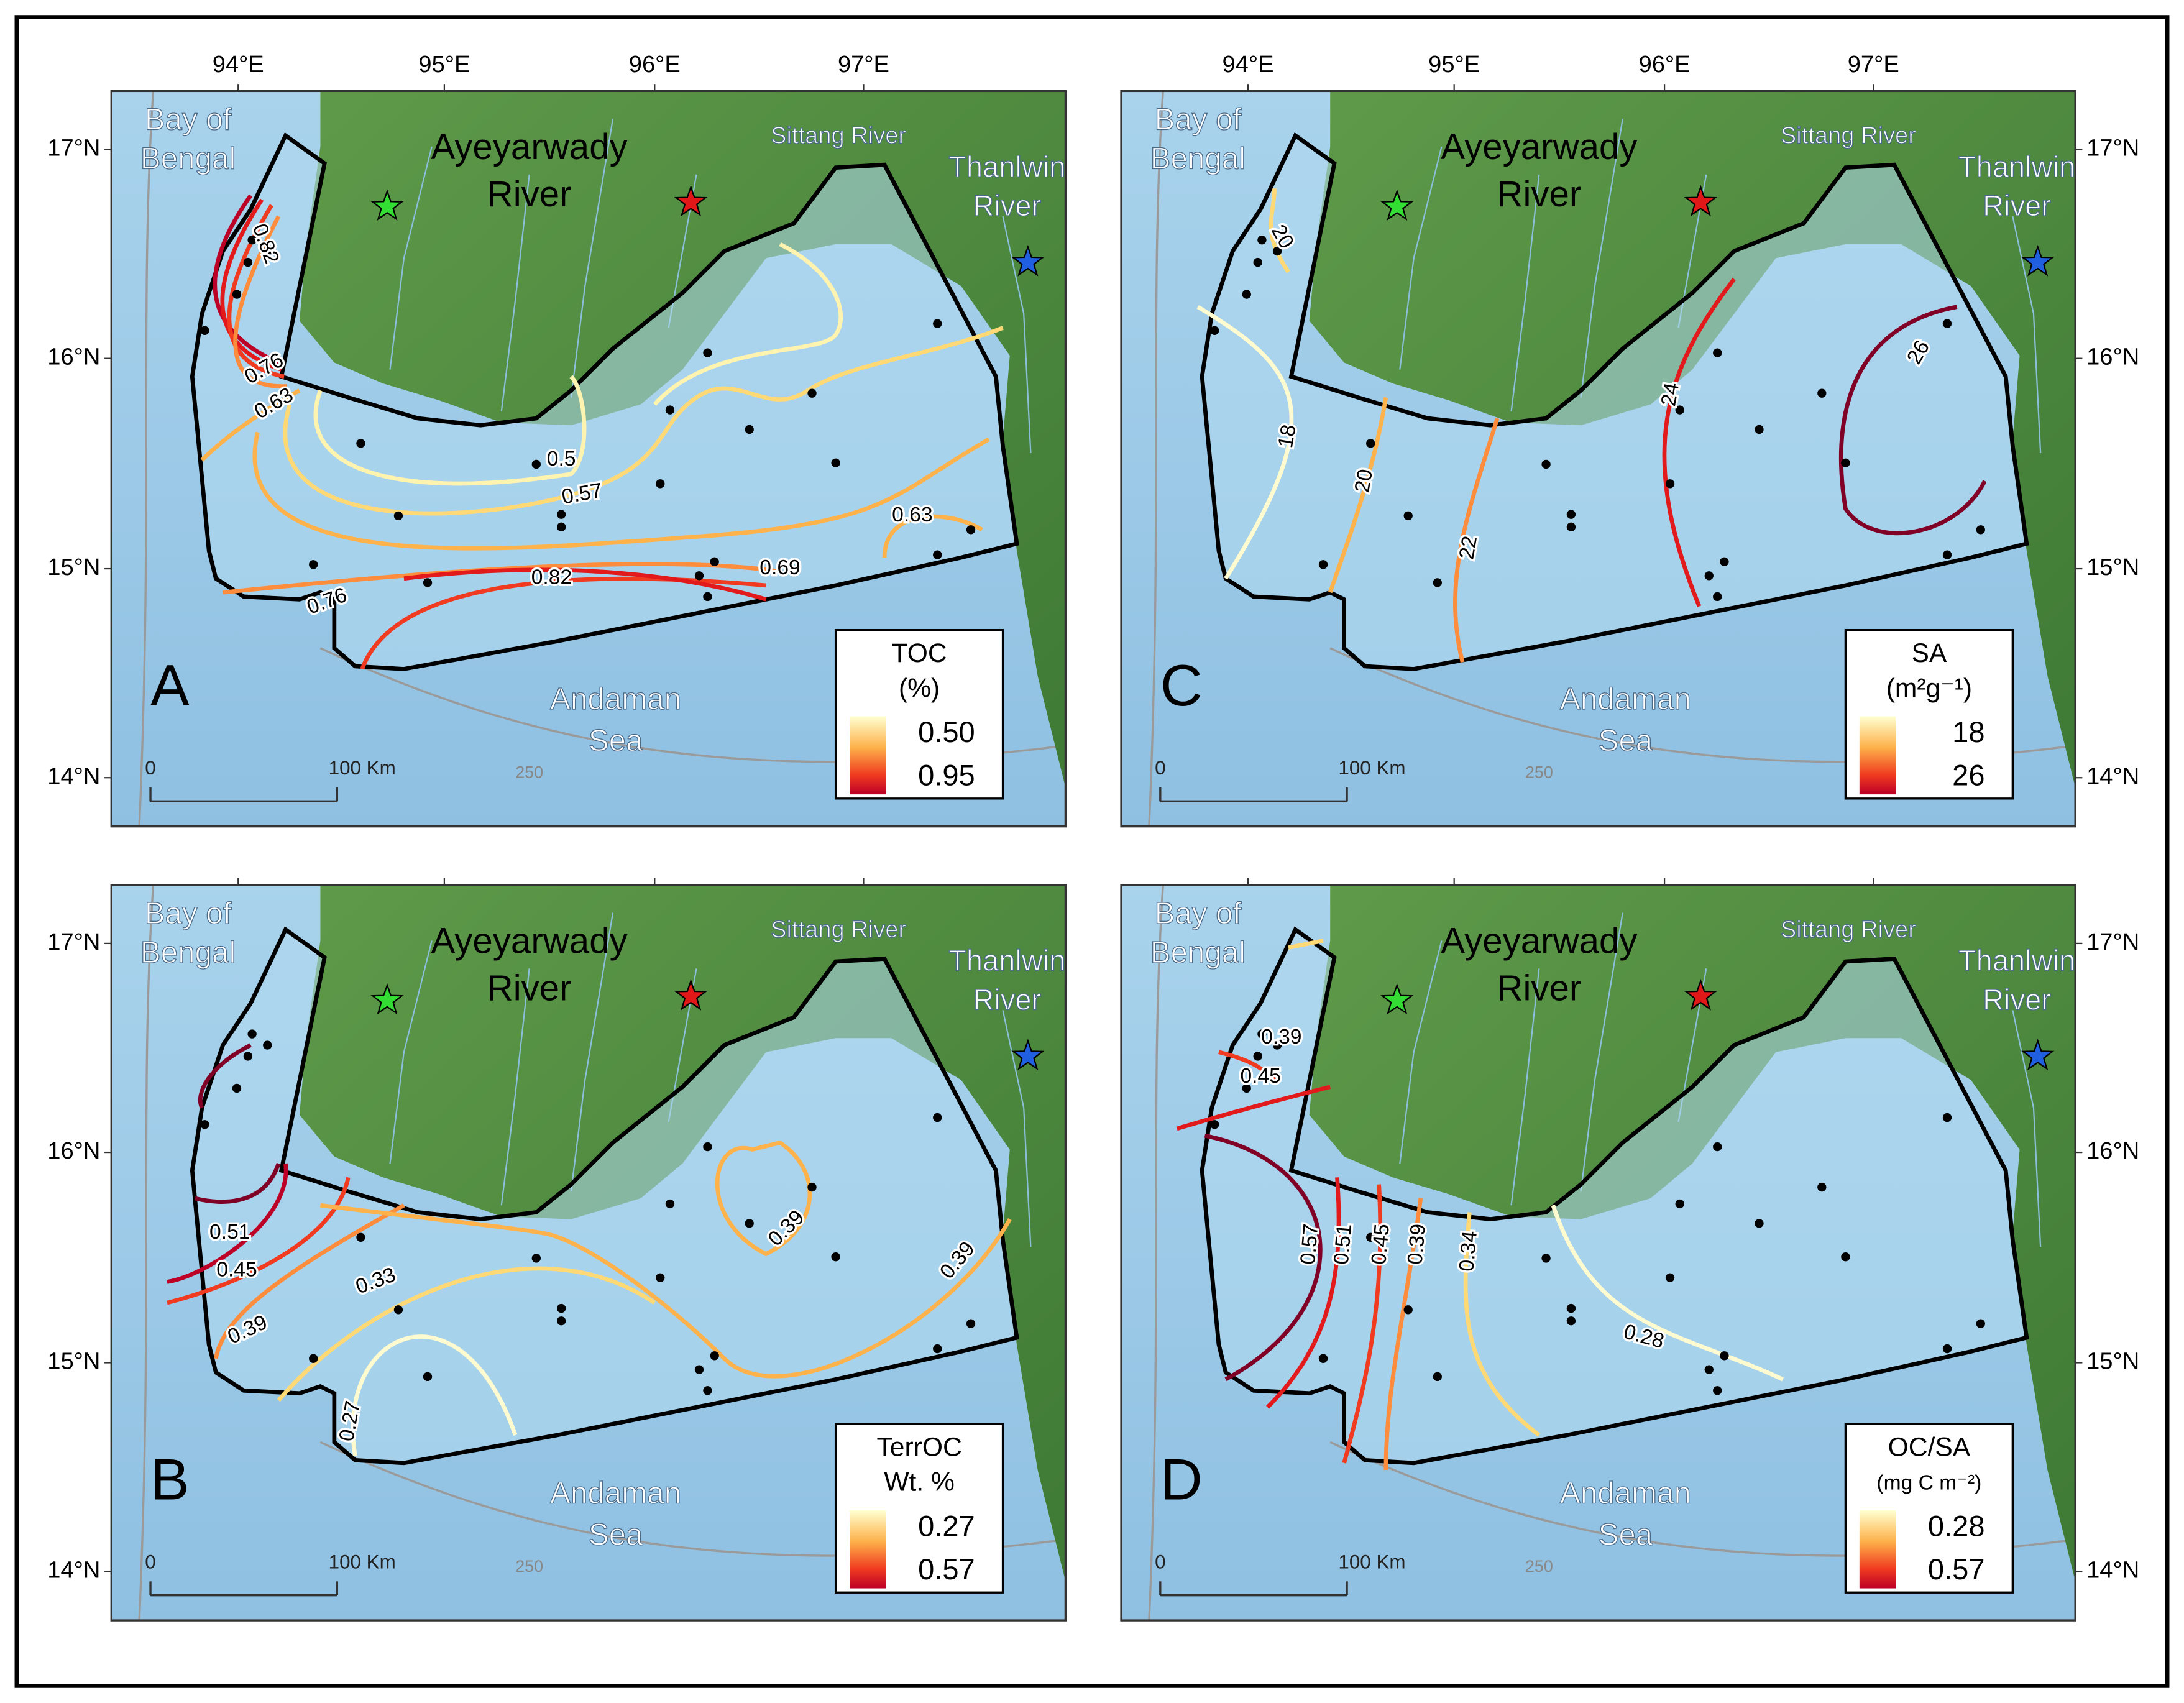 This screenshot has height=1703, width=2184. What do you see at coordinates (1929, 688) in the screenshot?
I see `legend-title: (m²g⁻¹)` at bounding box center [1929, 688].